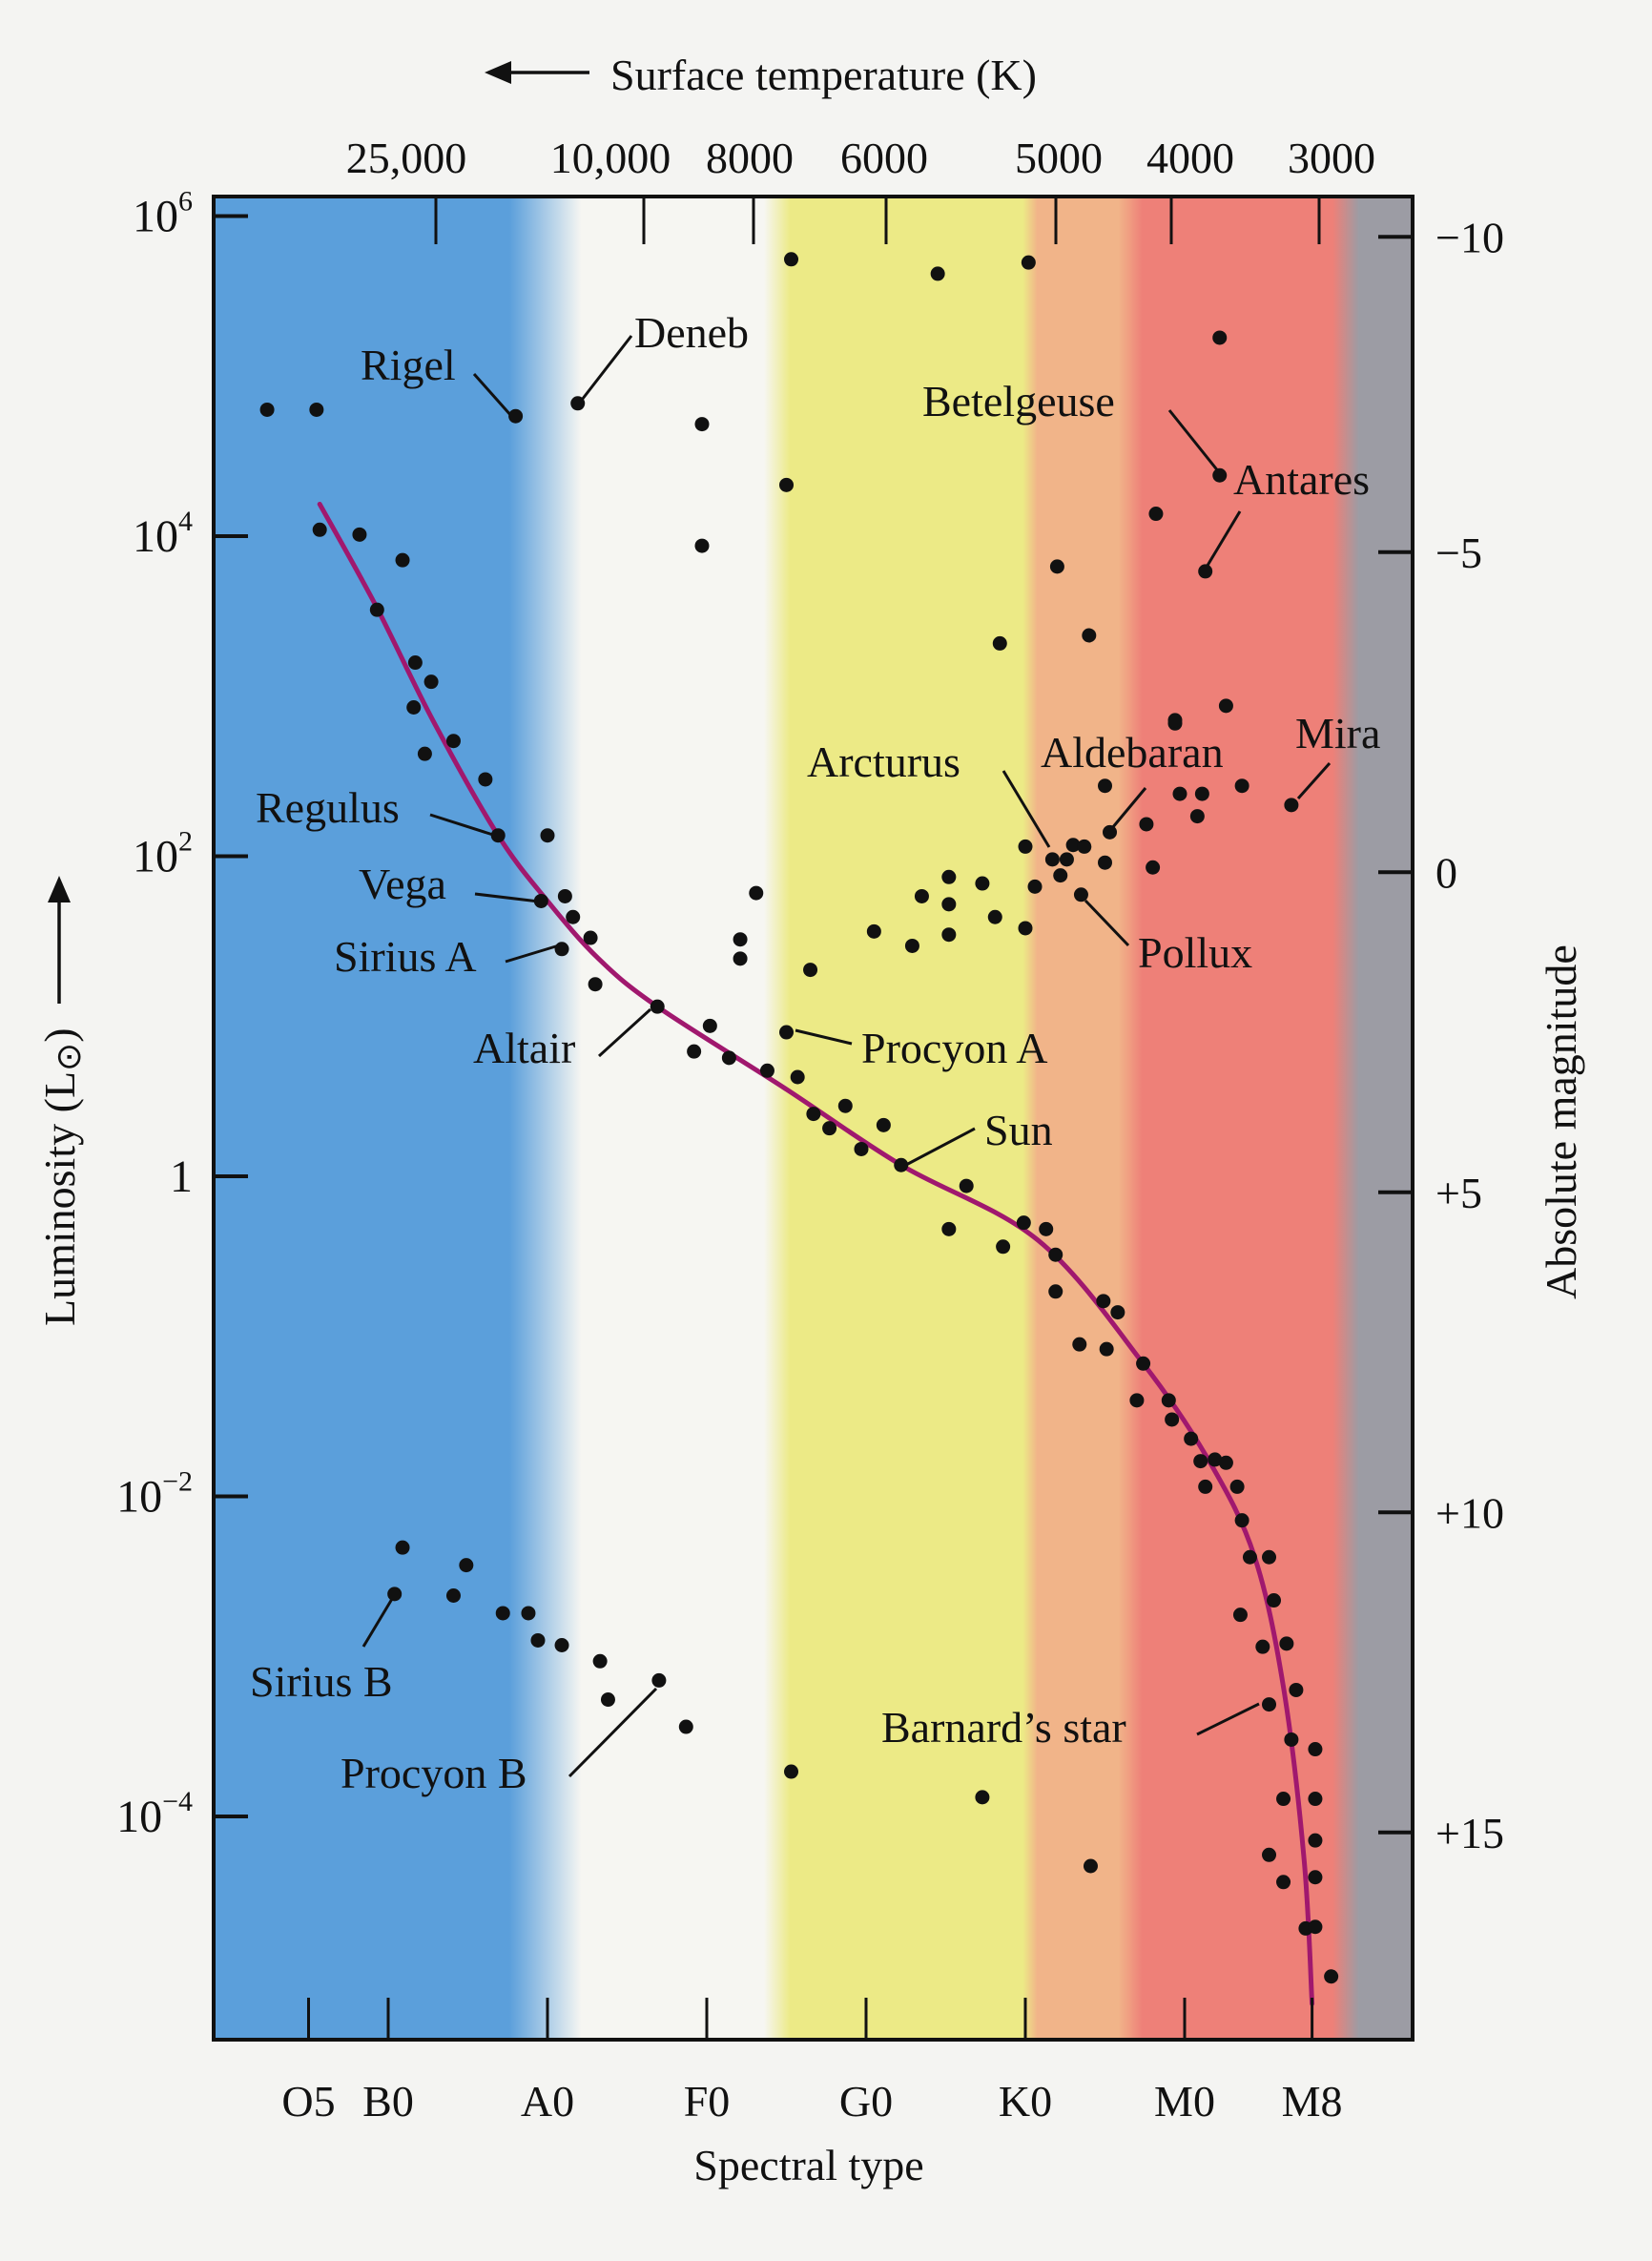  I want to click on x-tick-label: A0, so click(548, 2101).